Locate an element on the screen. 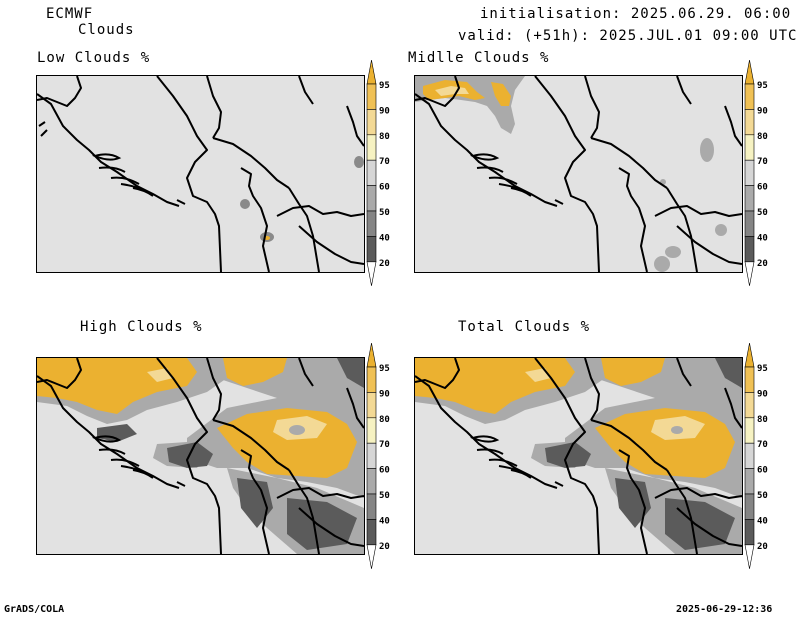 Image resolution: width=800 pixels, height=618 pixels. map-high-clouds is located at coordinates (200, 456).